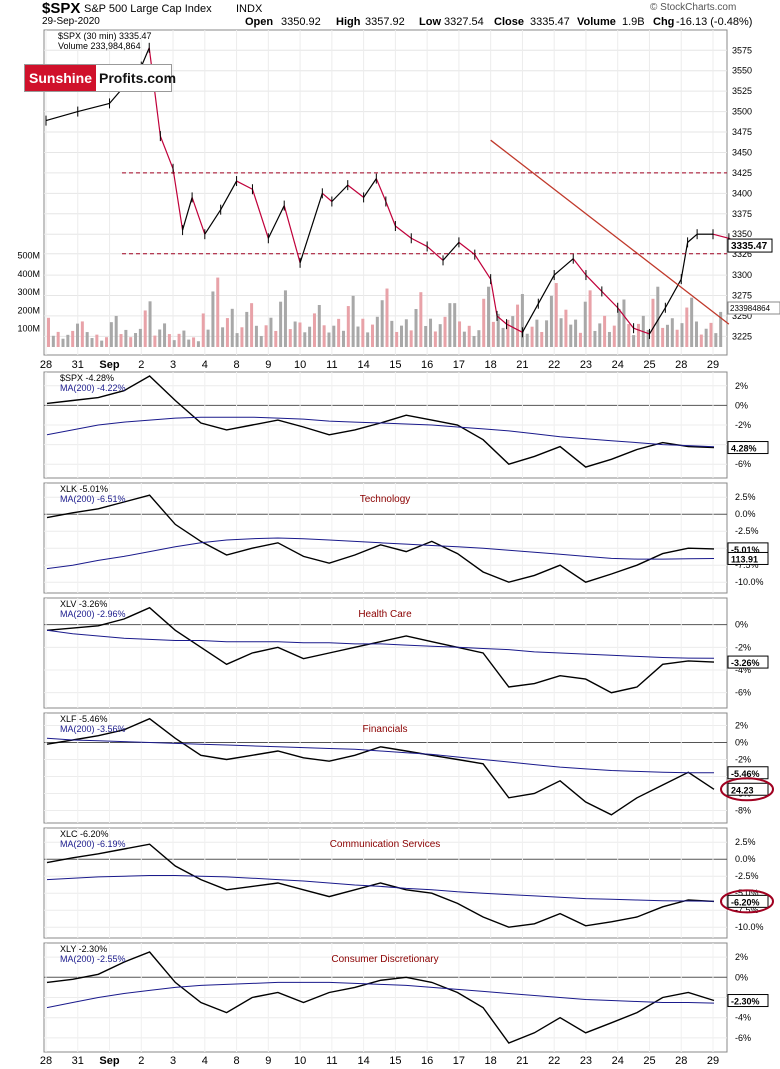 This screenshot has height=1069, width=780. I want to click on price-tick-label: 3225, so click(742, 336).